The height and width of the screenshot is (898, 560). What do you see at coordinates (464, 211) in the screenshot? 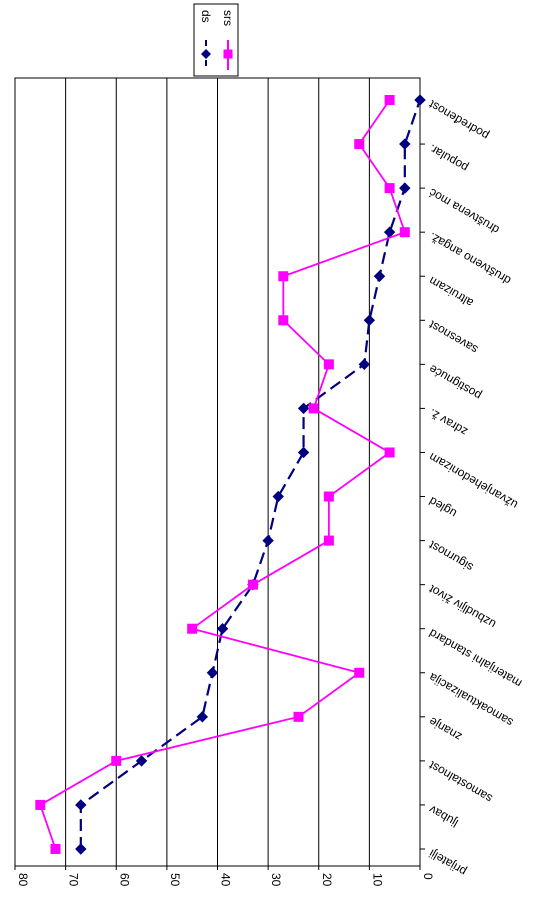
I see `category-label: društvena moć` at bounding box center [464, 211].